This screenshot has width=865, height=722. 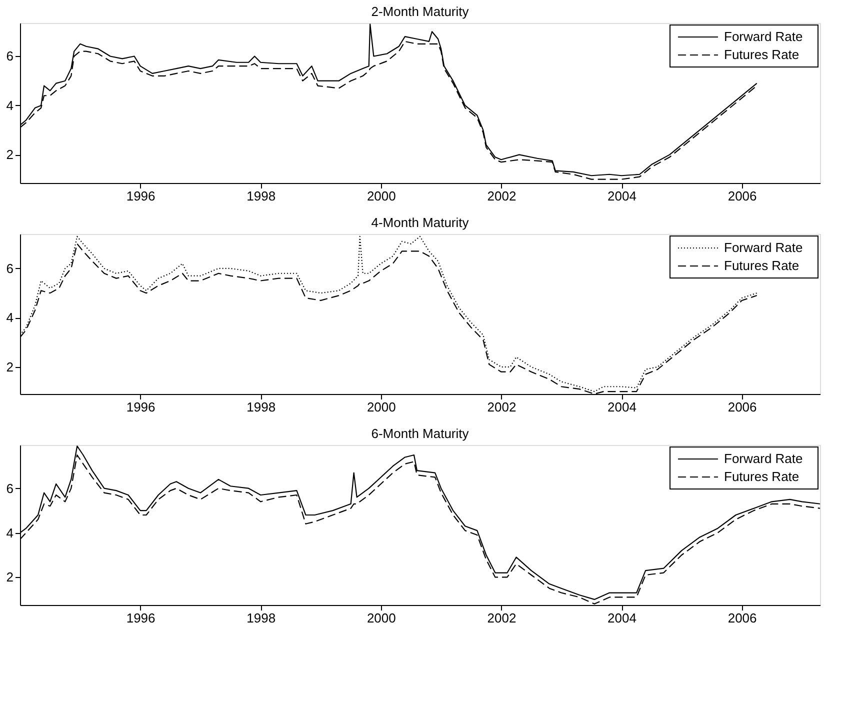 What do you see at coordinates (420, 222) in the screenshot?
I see `chart-title: 4-Month Maturity` at bounding box center [420, 222].